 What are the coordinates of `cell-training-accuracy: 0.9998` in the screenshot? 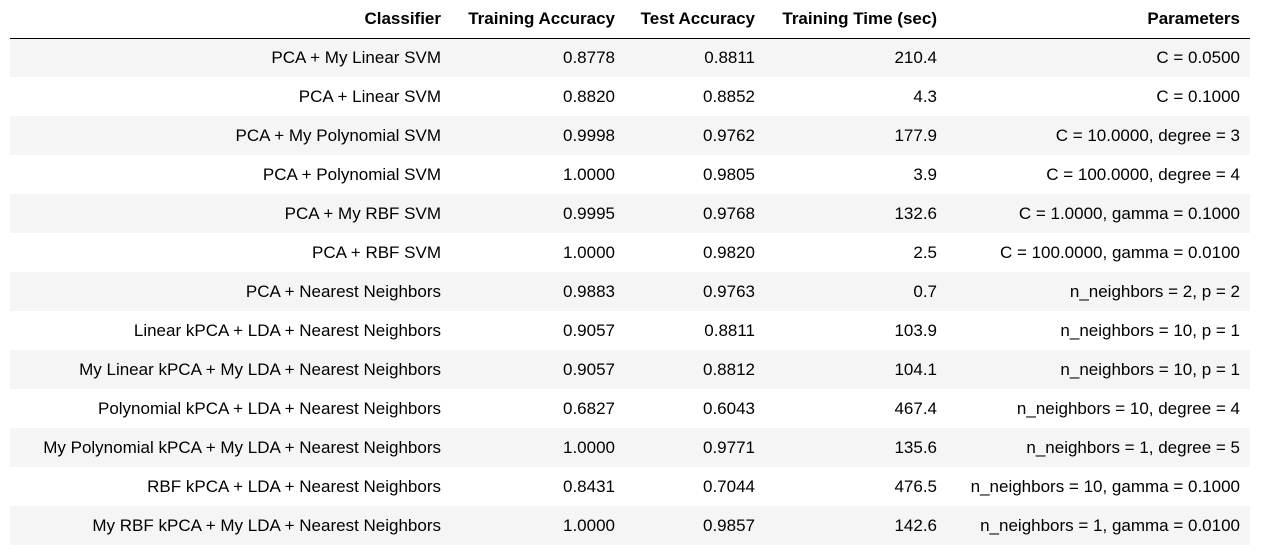 It's located at (538, 135).